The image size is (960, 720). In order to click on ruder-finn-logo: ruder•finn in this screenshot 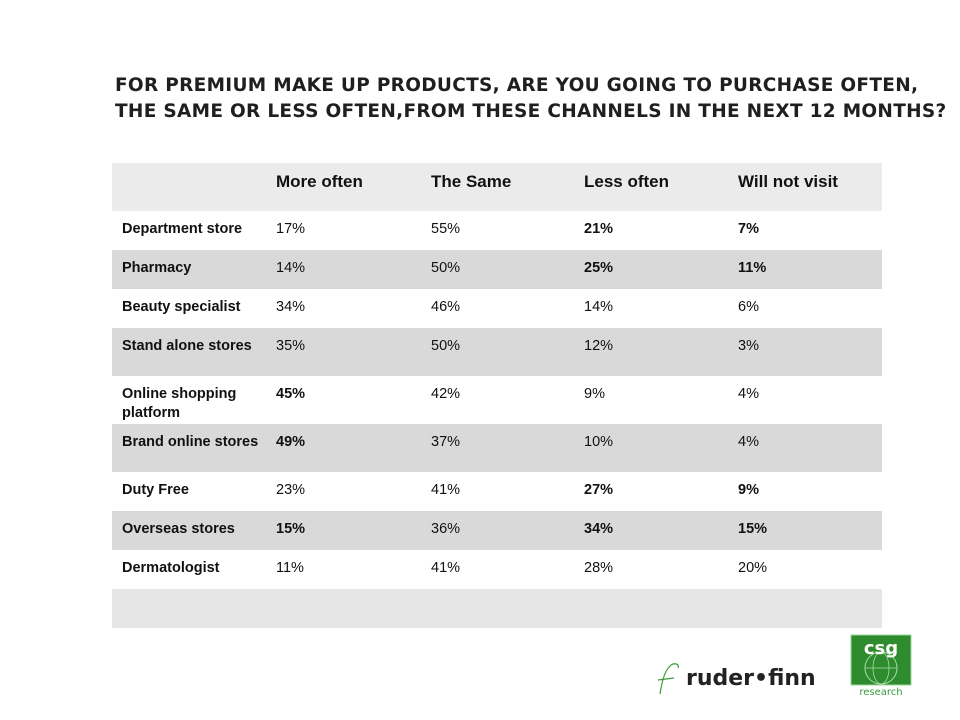, I will do `click(736, 679)`.